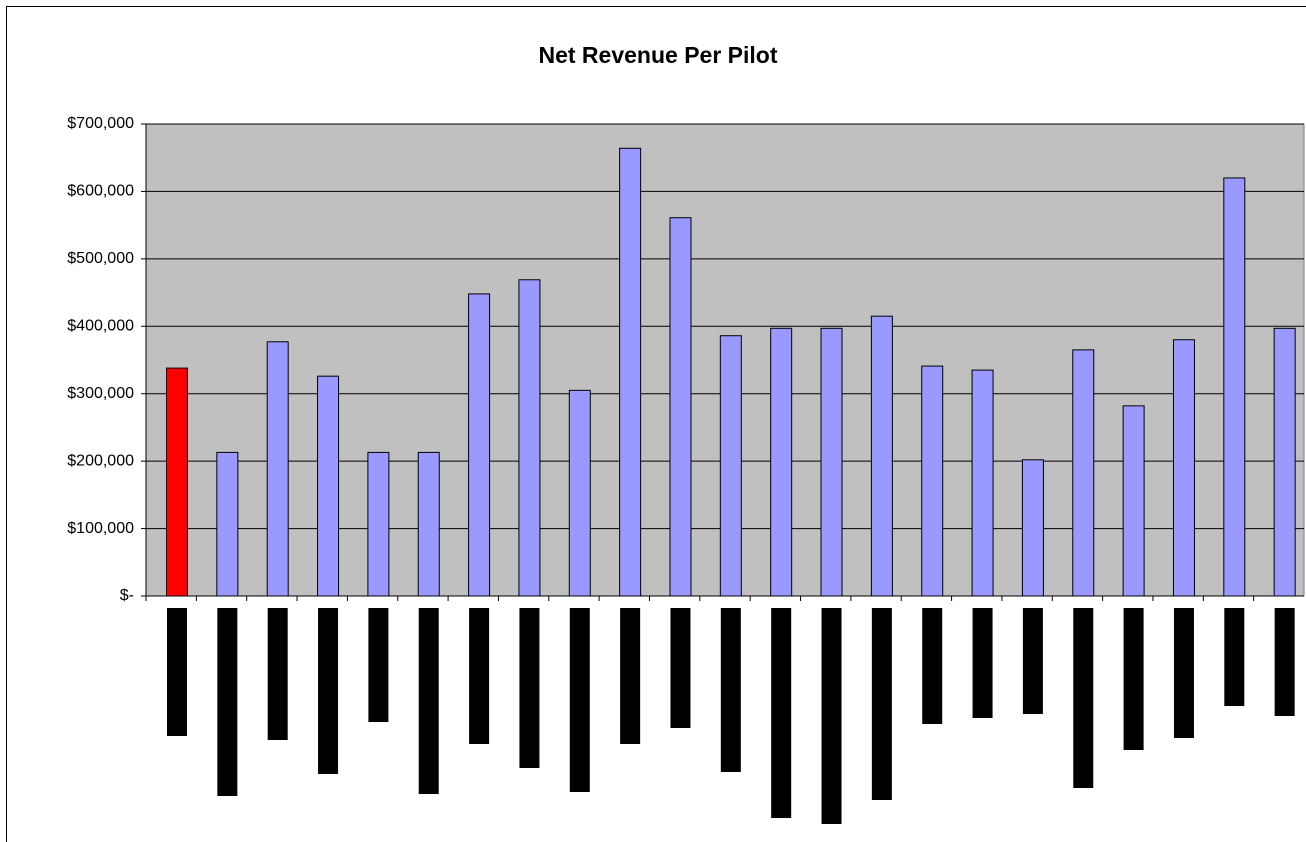  Describe the element at coordinates (100, 460) in the screenshot. I see `y-tick-label: $200,000` at that location.